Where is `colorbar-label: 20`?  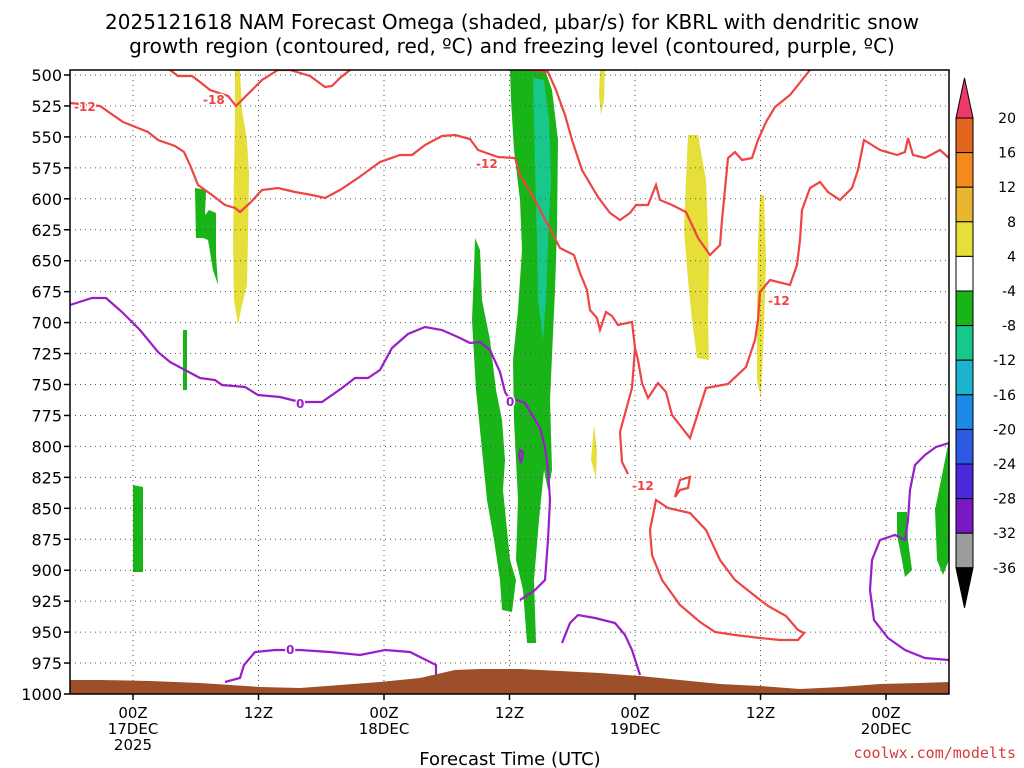 colorbar-label: 20 is located at coordinates (1007, 119).